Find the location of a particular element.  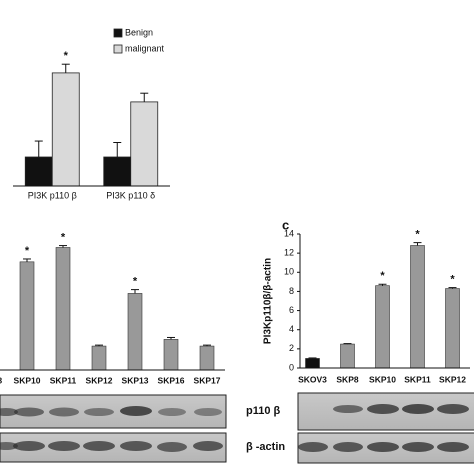

right-blots: p110 β β -actin is located at coordinates (360, 428).